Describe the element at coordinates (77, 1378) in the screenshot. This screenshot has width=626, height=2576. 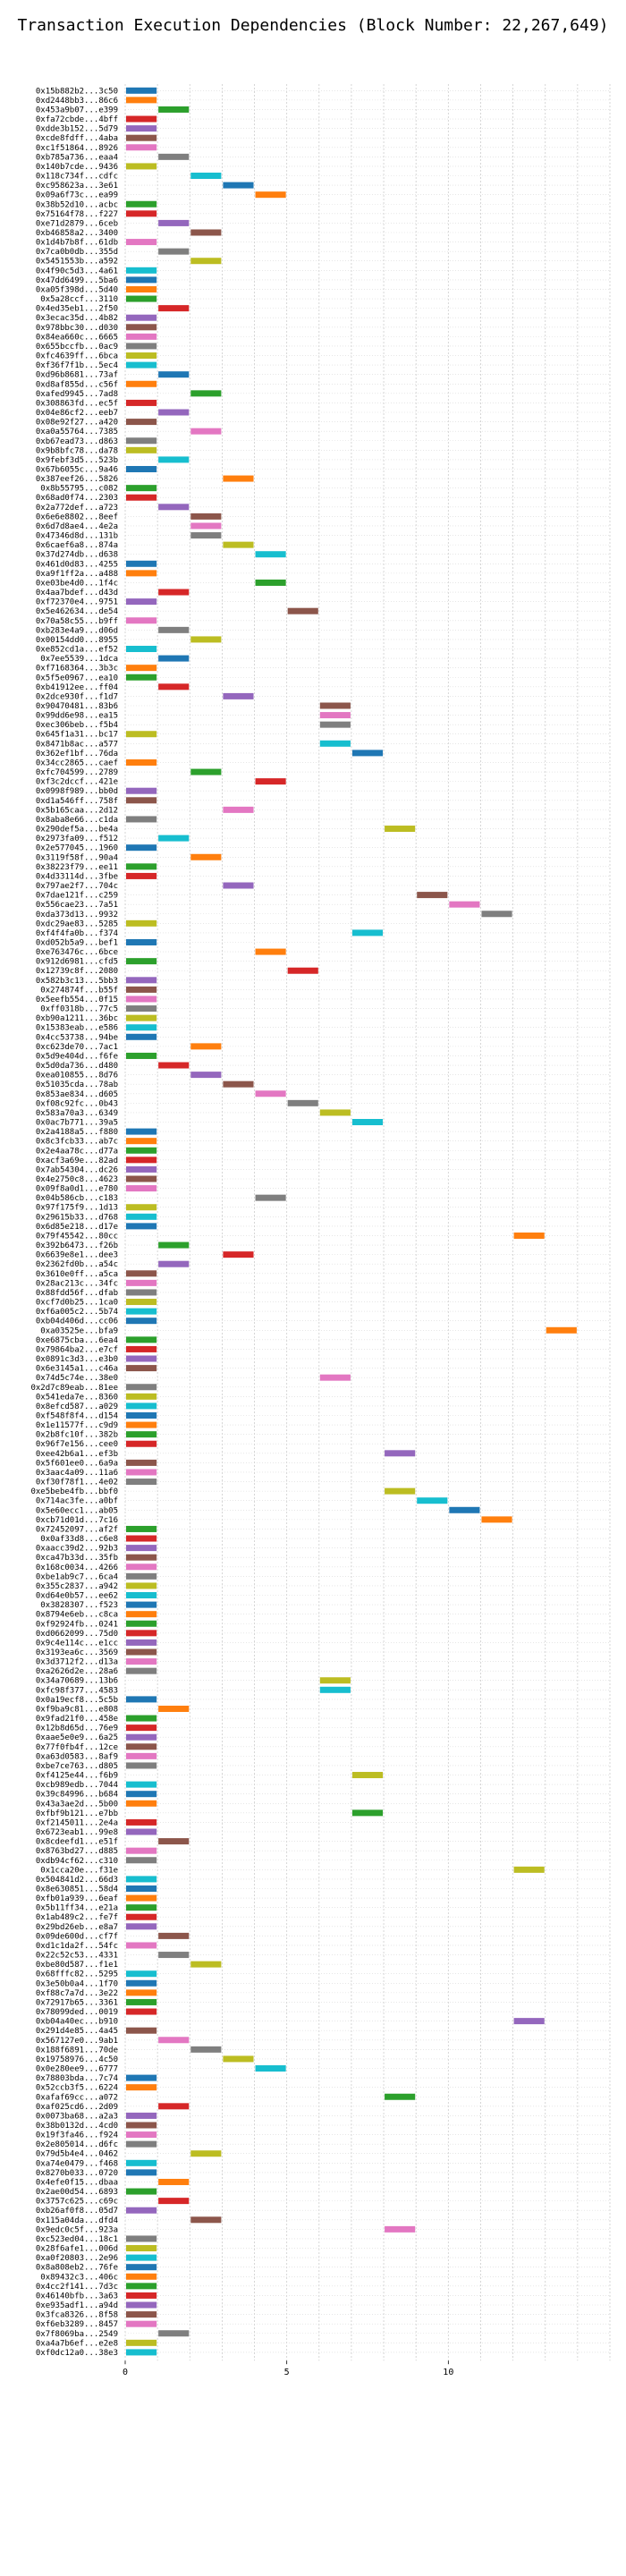
I see `y-tick-label: 0x74d5c74e...38e0` at that location.